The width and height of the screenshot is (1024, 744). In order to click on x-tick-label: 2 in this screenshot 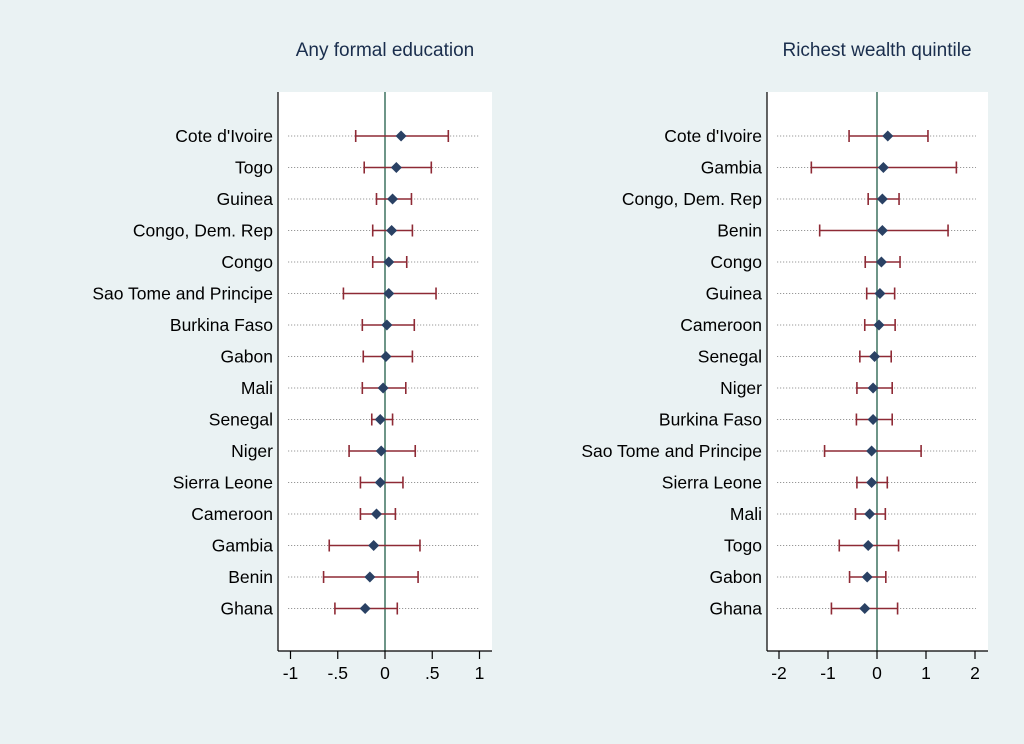, I will do `click(975, 673)`.